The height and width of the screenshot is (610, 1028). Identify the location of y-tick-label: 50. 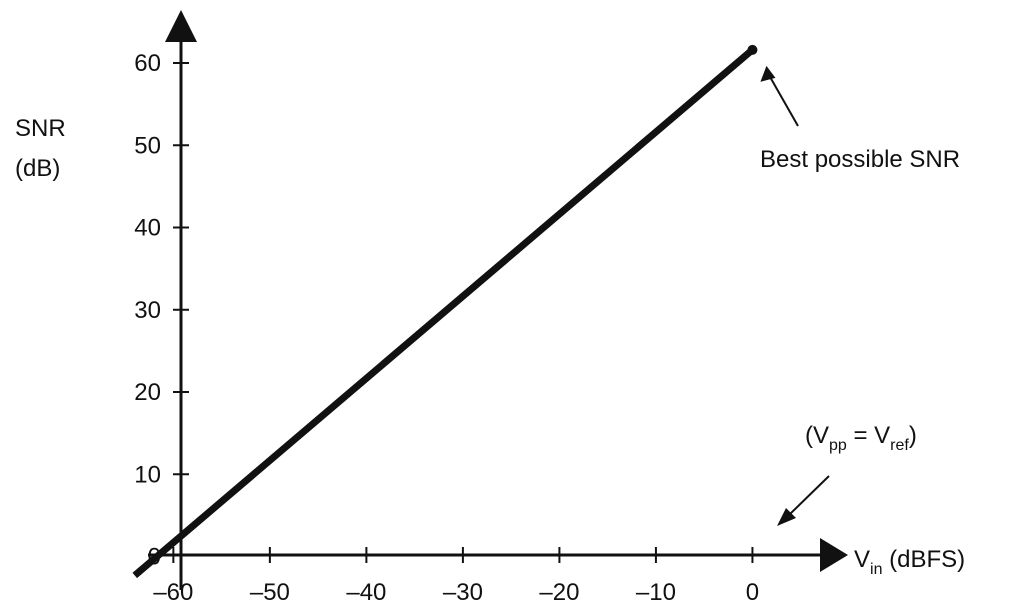
(147, 145).